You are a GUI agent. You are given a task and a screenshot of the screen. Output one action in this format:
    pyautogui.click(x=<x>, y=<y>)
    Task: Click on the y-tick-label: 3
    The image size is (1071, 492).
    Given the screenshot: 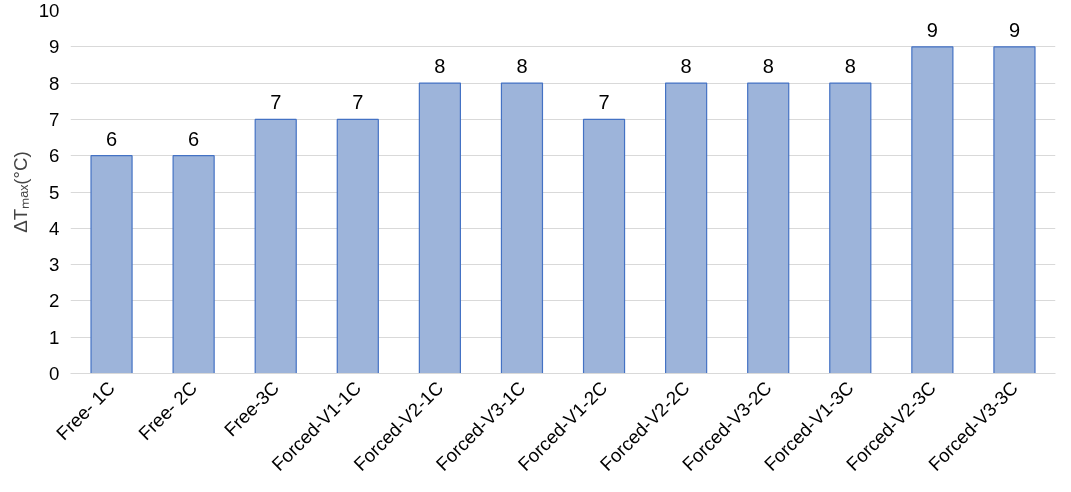 What is the action you would take?
    pyautogui.click(x=54, y=265)
    